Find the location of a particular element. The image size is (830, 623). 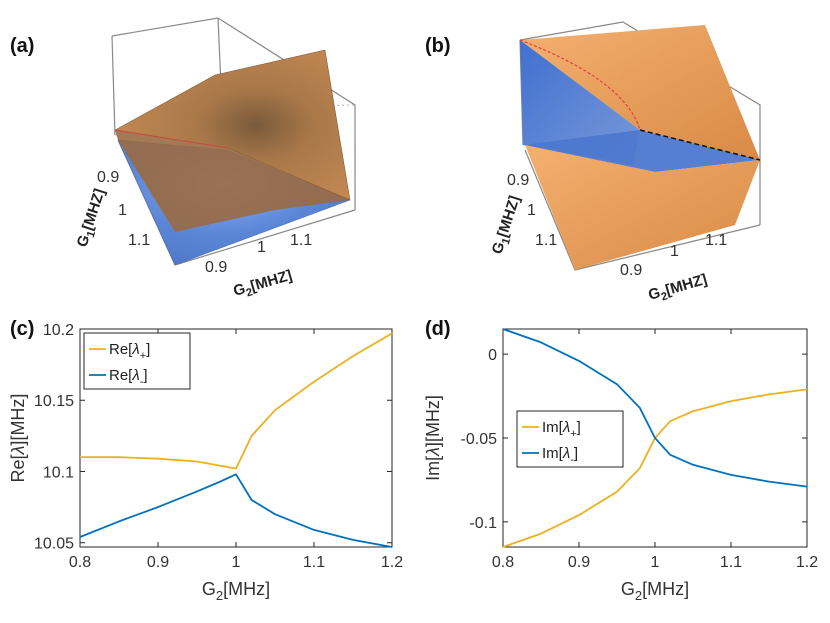

exceptional-line-a is located at coordinates (171, 139).